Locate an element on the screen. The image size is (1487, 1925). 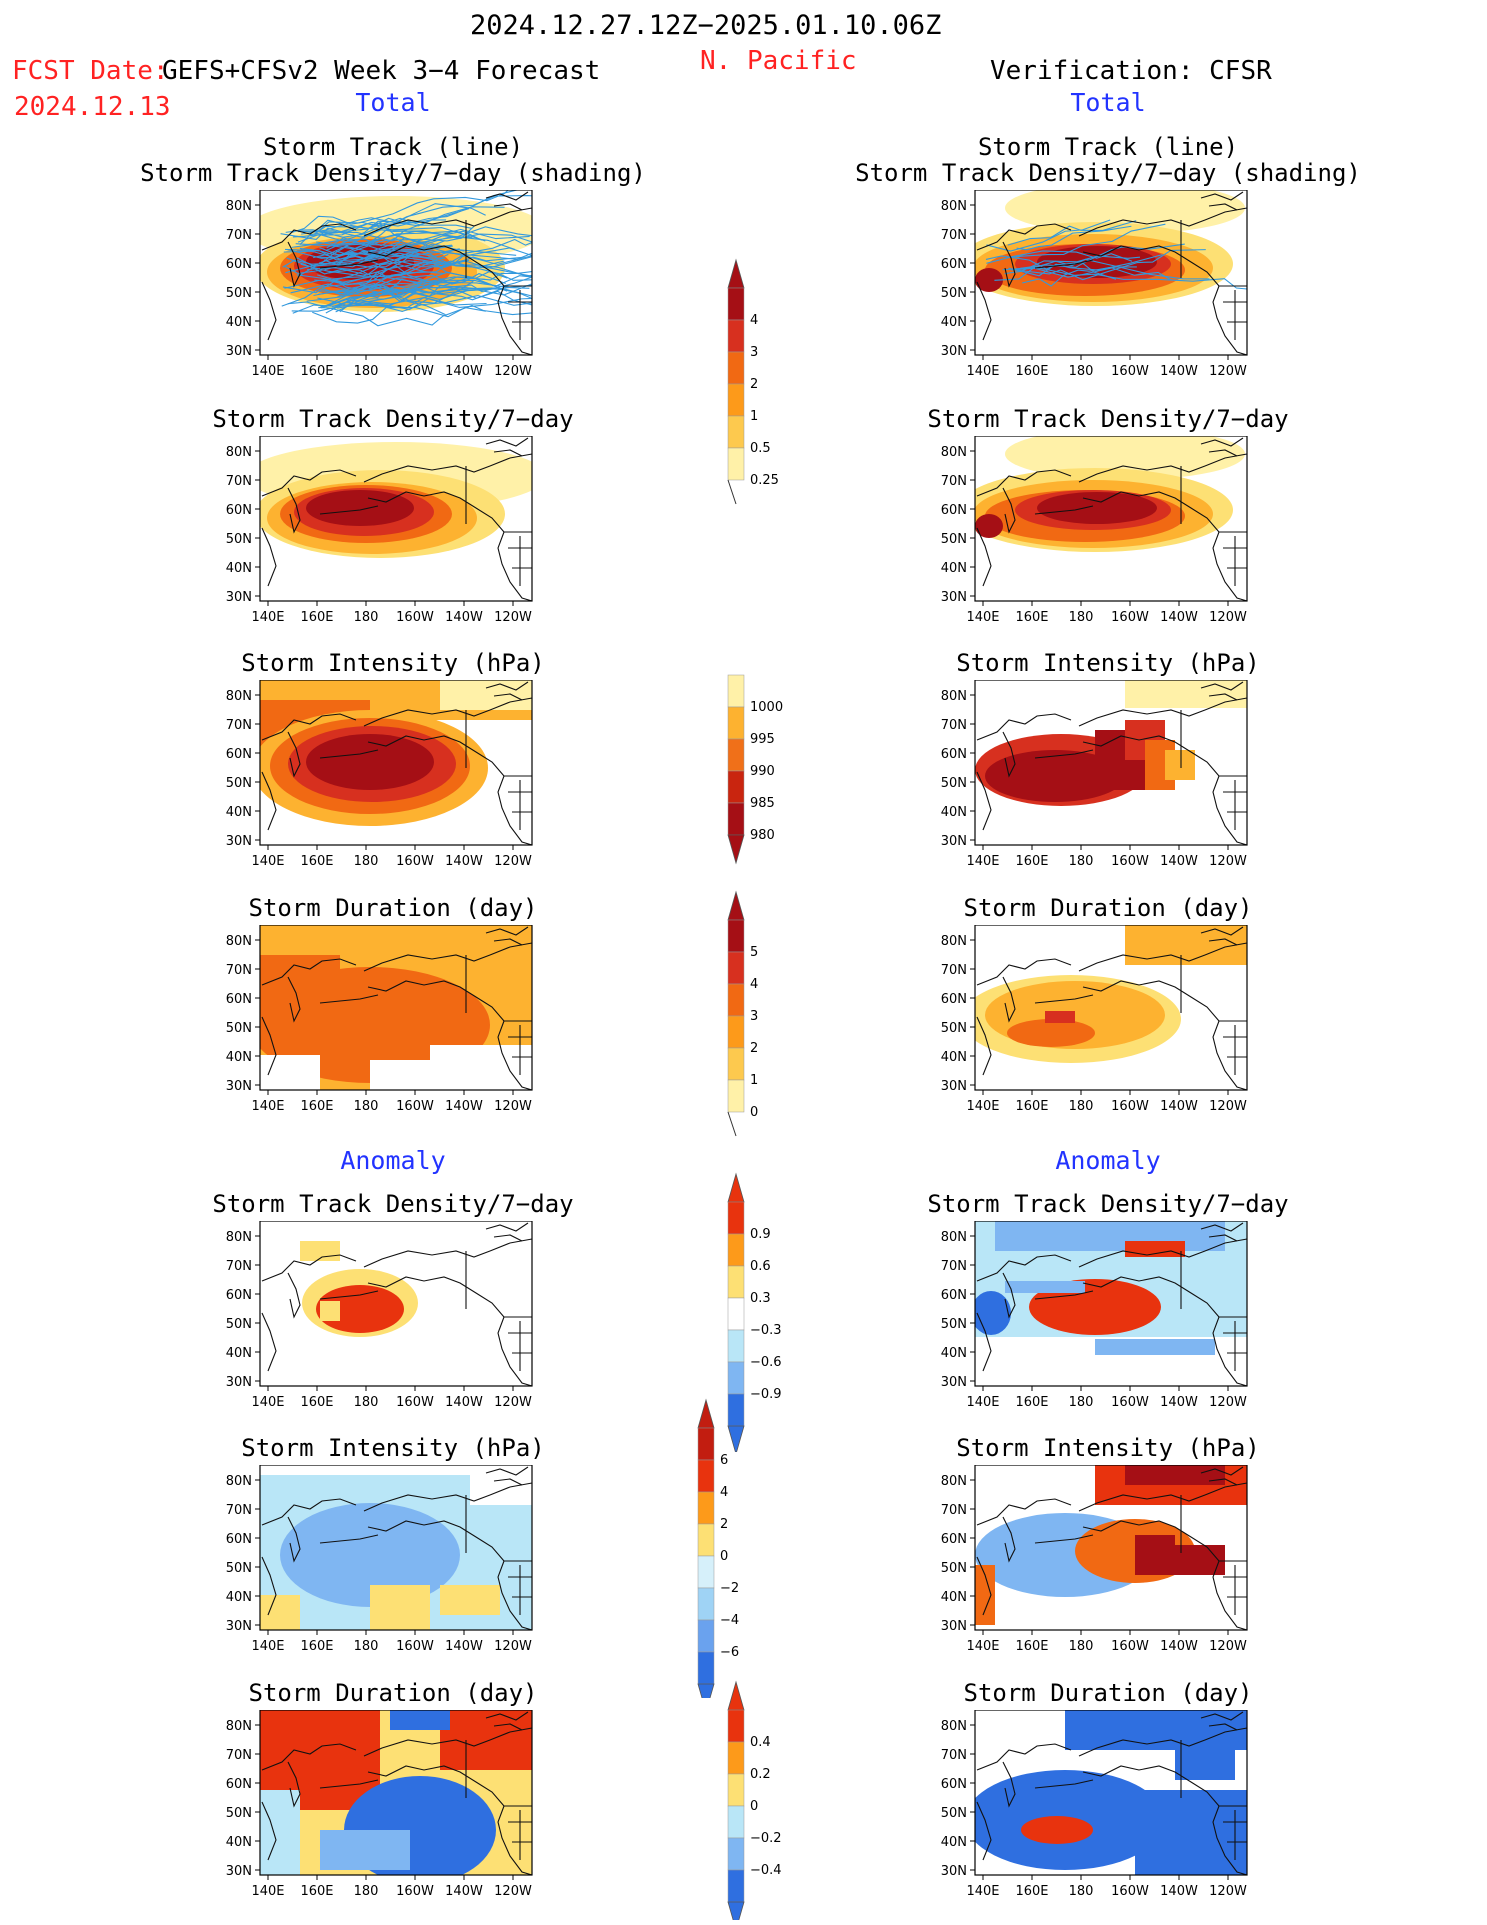
colorbar-label: 980 is located at coordinates (762, 835).